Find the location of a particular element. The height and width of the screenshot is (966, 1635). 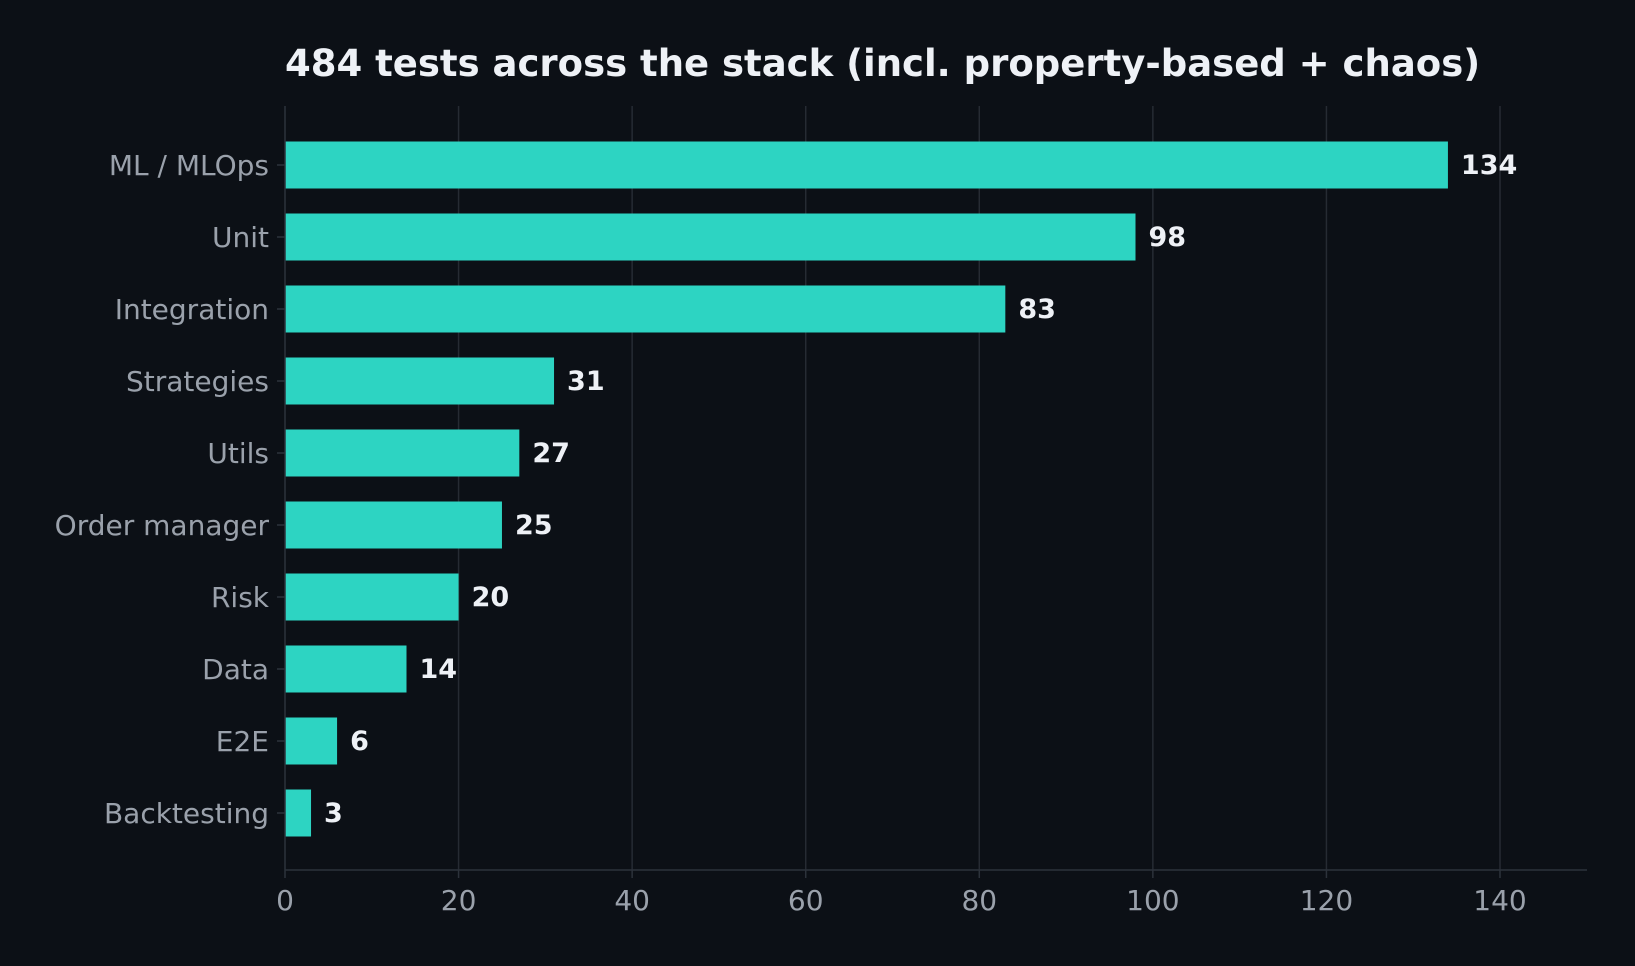

data-label: 14 is located at coordinates (439, 669).